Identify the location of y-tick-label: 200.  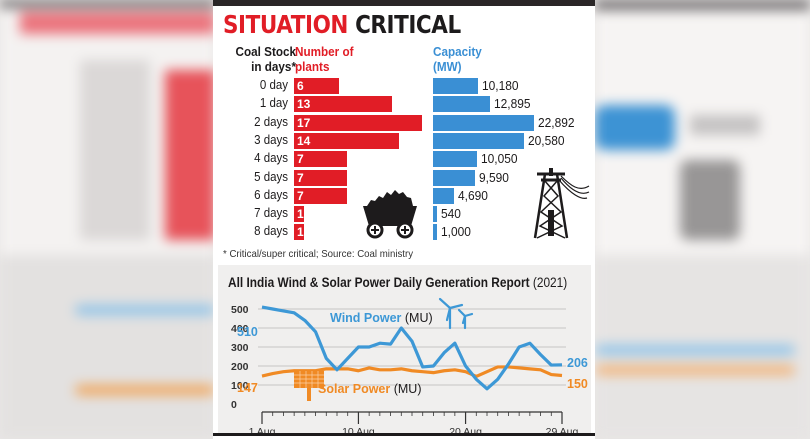
(240, 367).